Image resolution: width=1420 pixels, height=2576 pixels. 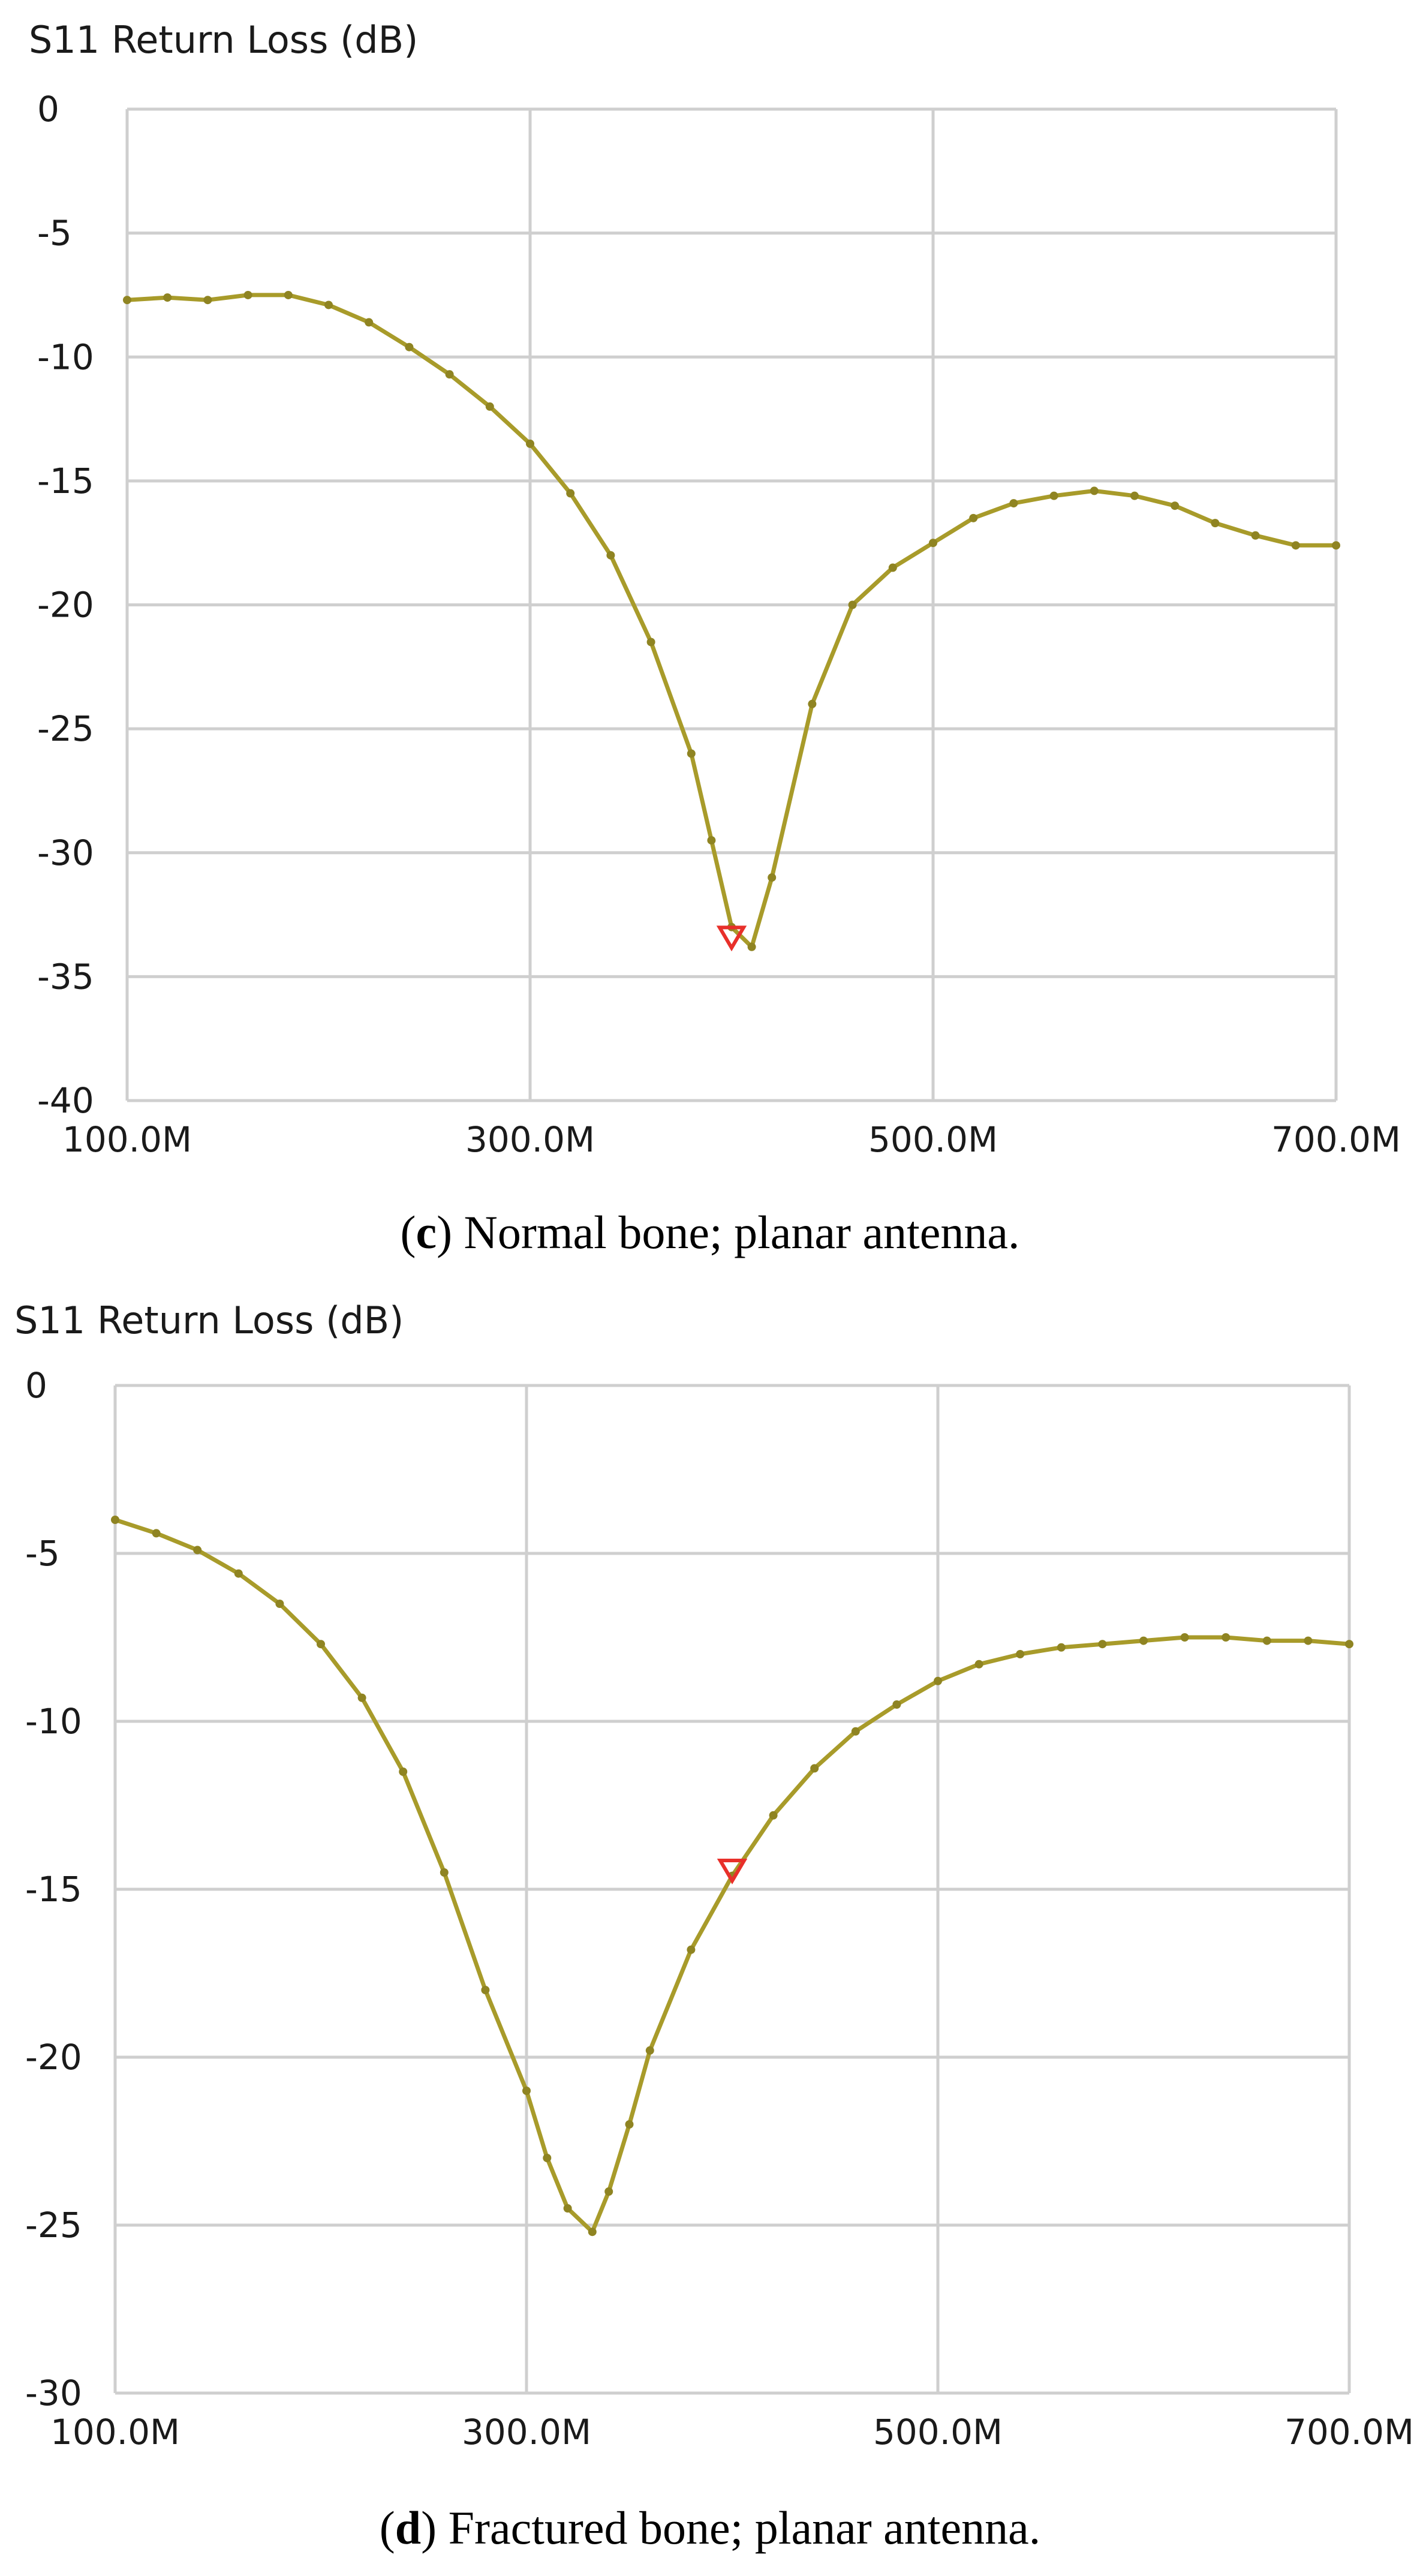 I want to click on caption-text: ) Fractured bone; planar antenna., so click(x=731, y=2528).